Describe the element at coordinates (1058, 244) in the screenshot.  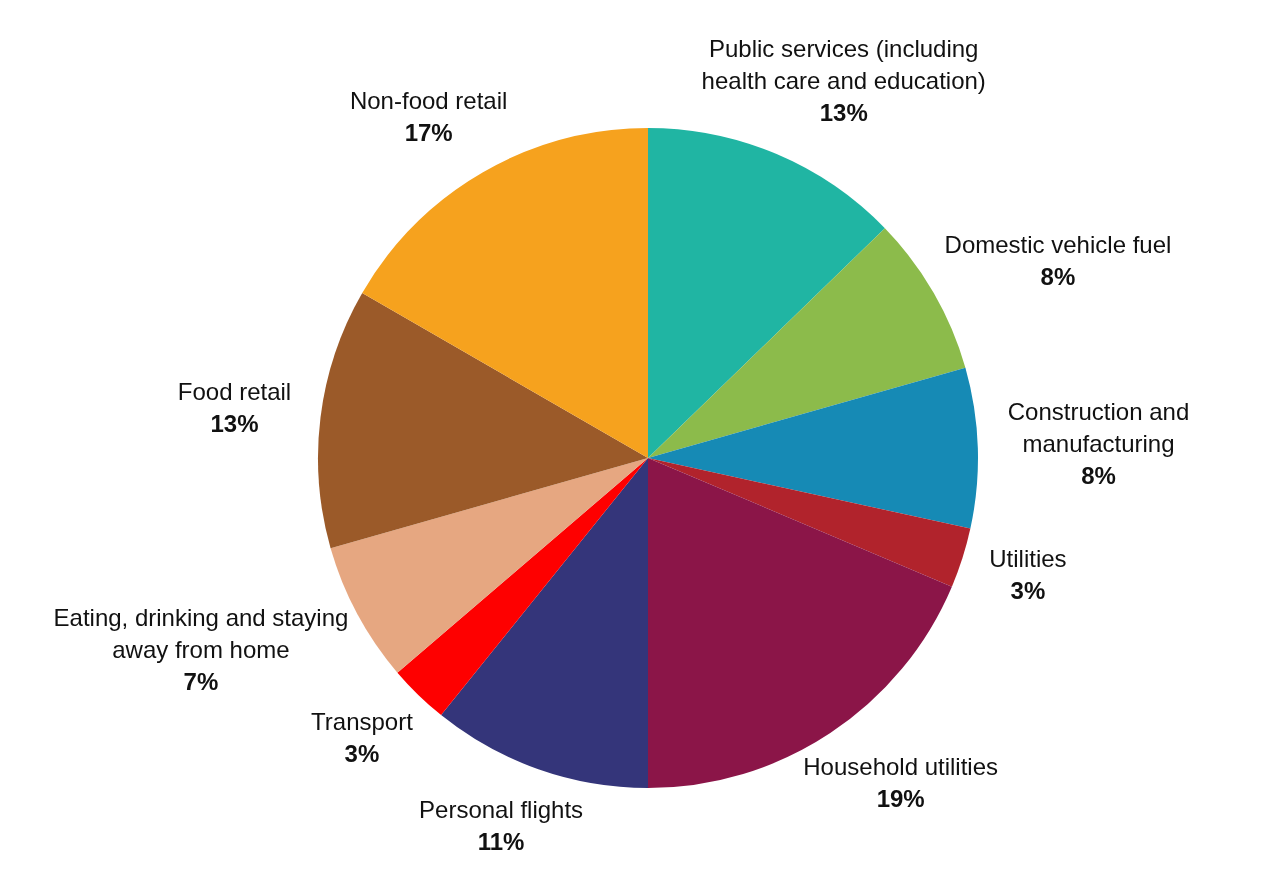
I see `slice-label: Domestic vehicle fuel` at that location.